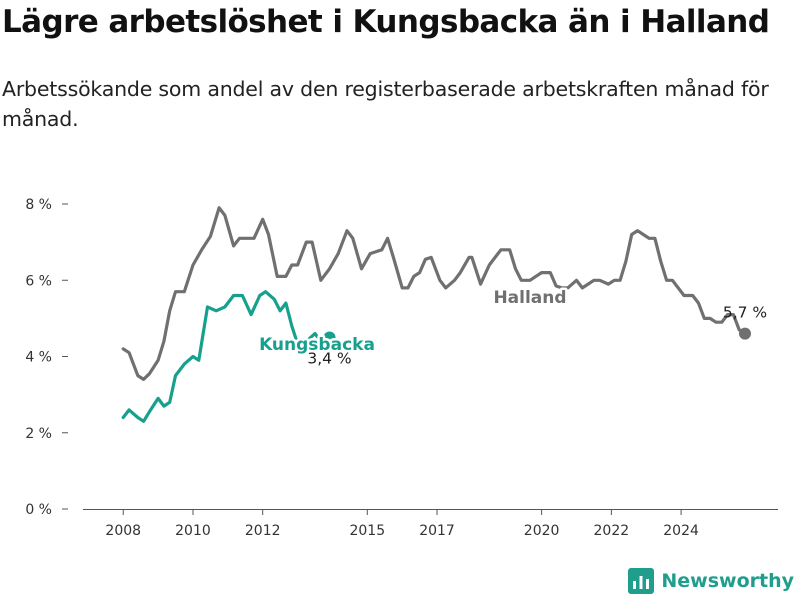  Describe the element at coordinates (512, 327) in the screenshot. I see `label-layer: 5,7 % 3,4 % Halland Kungsbacka` at that location.